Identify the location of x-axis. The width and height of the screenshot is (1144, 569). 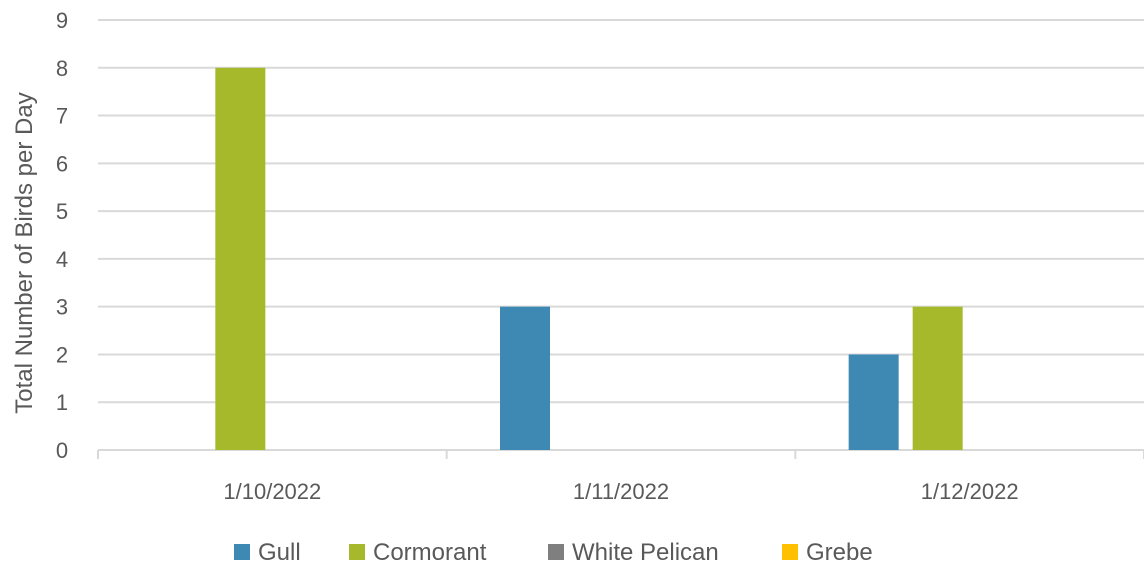
(620, 454).